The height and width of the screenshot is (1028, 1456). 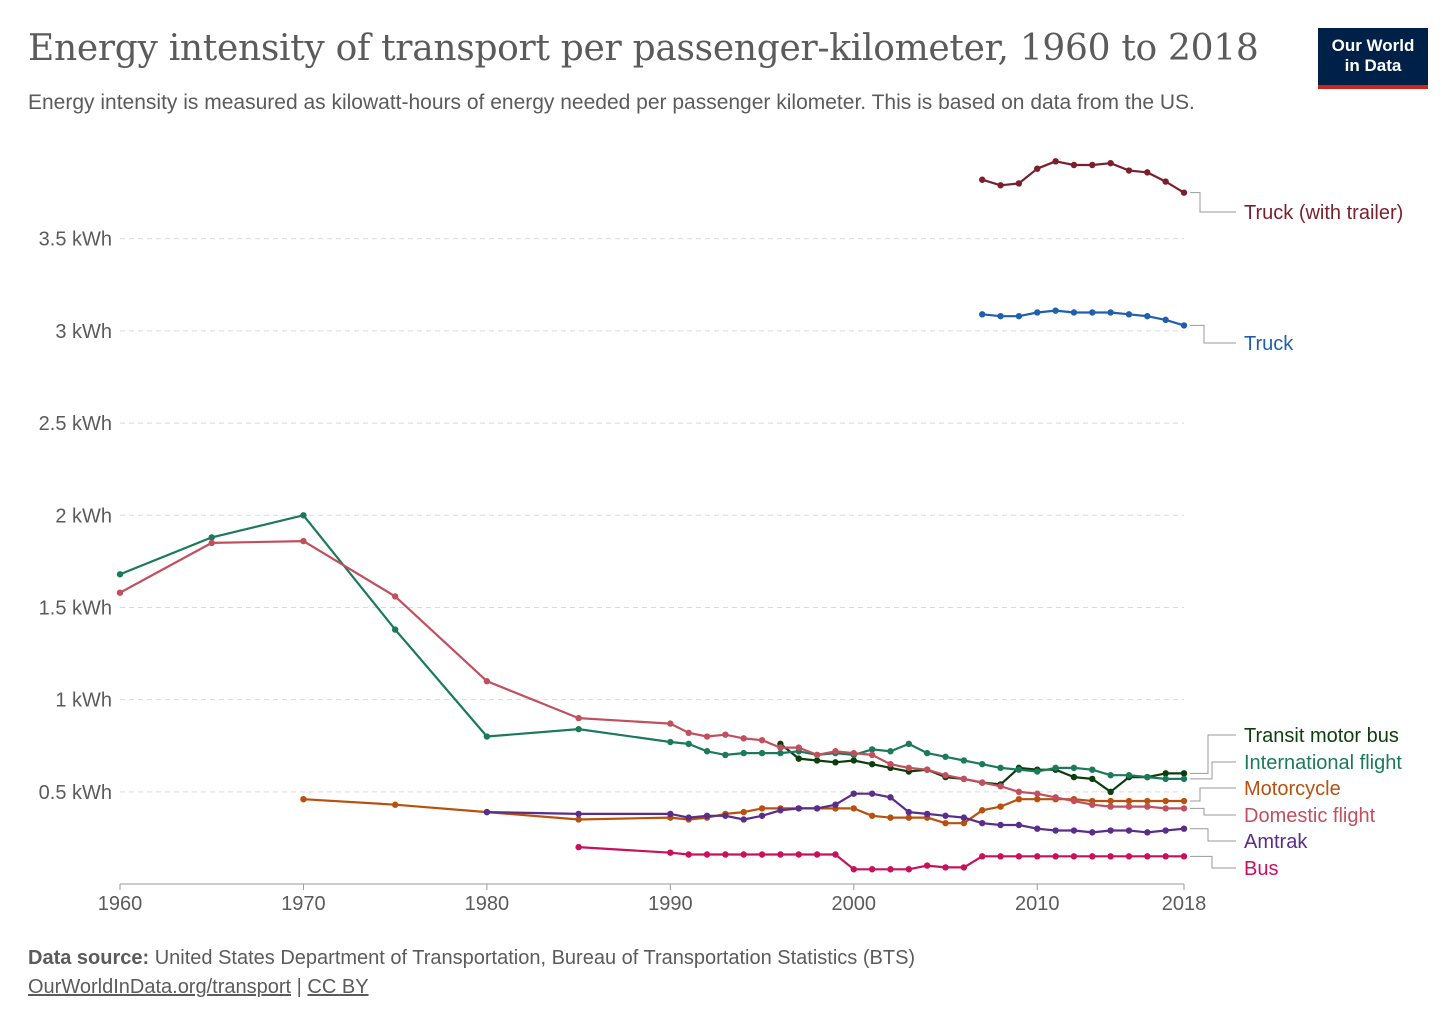 I want to click on y-tick-label: 1 kWh, so click(x=83, y=701).